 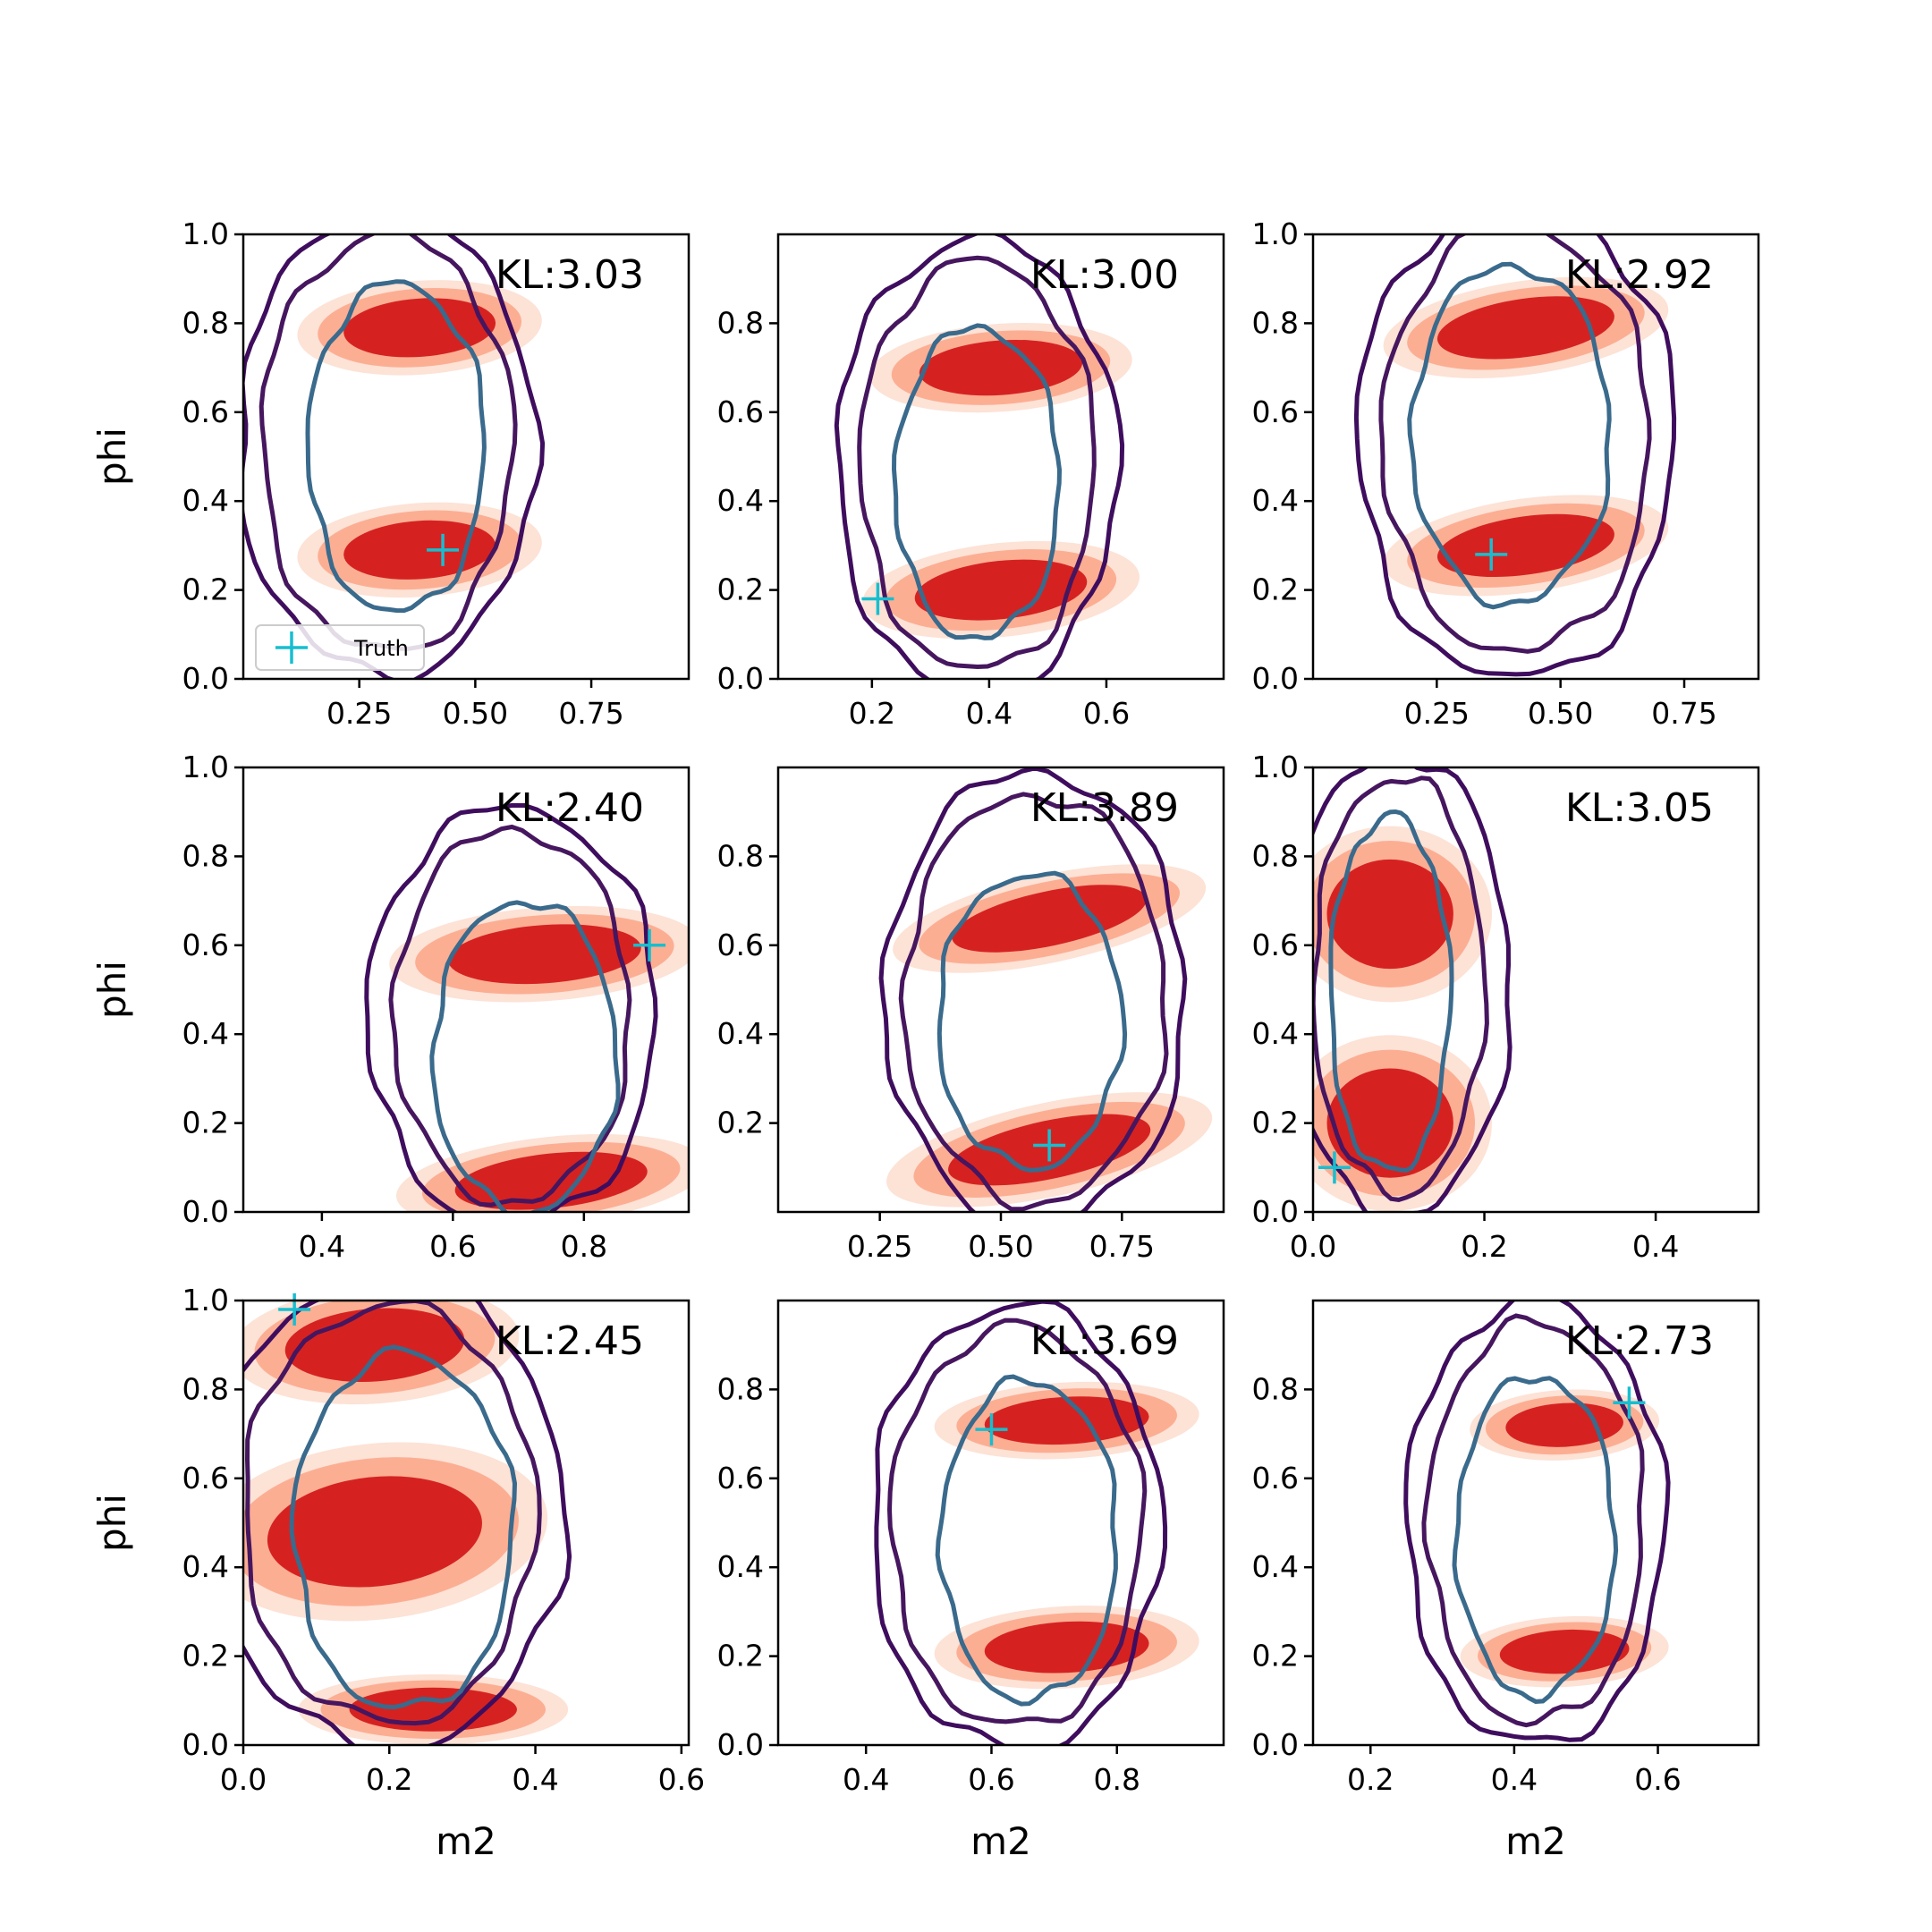 I want to click on panel-8: 0.0 0.2 0.4 0.6 0.8 0.4 0.6 0.8 KL:3.69 m2, so click(x=971, y=1581).